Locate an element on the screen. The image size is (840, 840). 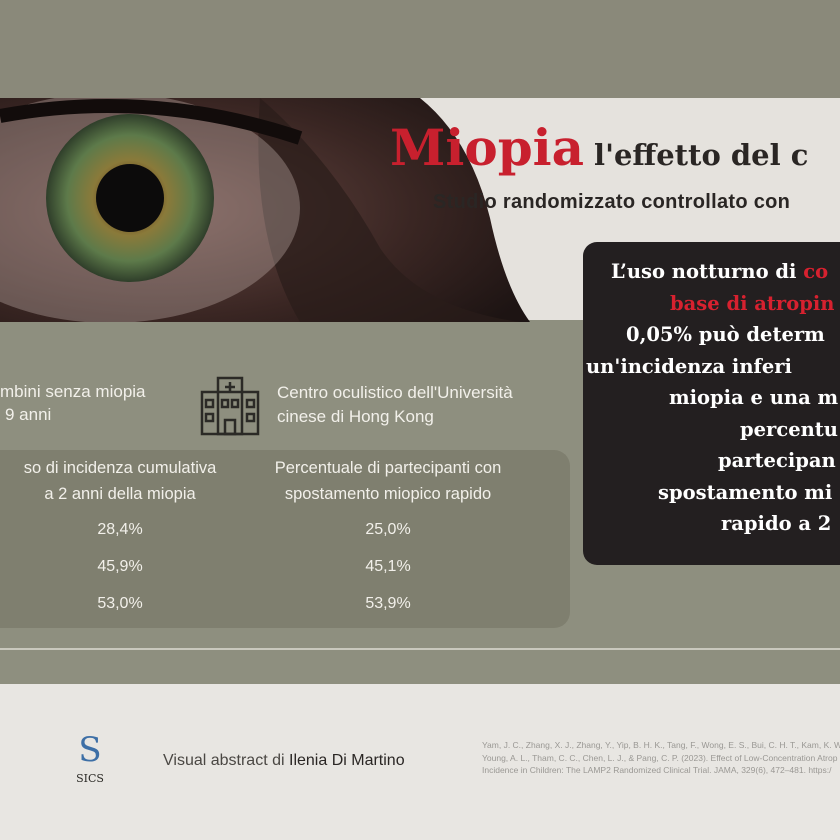
callout-segment: un'incidenza inferi is located at coordinates (689, 366).